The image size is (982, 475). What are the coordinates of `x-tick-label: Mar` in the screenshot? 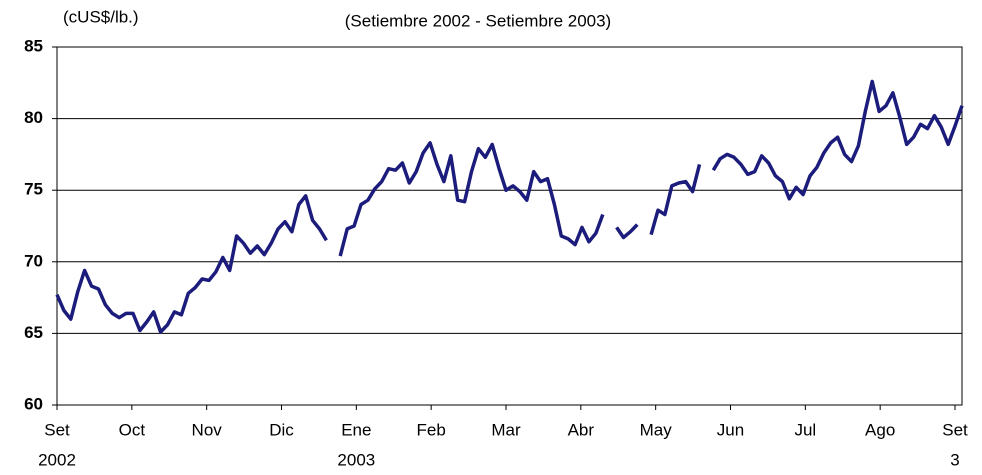 It's located at (506, 429).